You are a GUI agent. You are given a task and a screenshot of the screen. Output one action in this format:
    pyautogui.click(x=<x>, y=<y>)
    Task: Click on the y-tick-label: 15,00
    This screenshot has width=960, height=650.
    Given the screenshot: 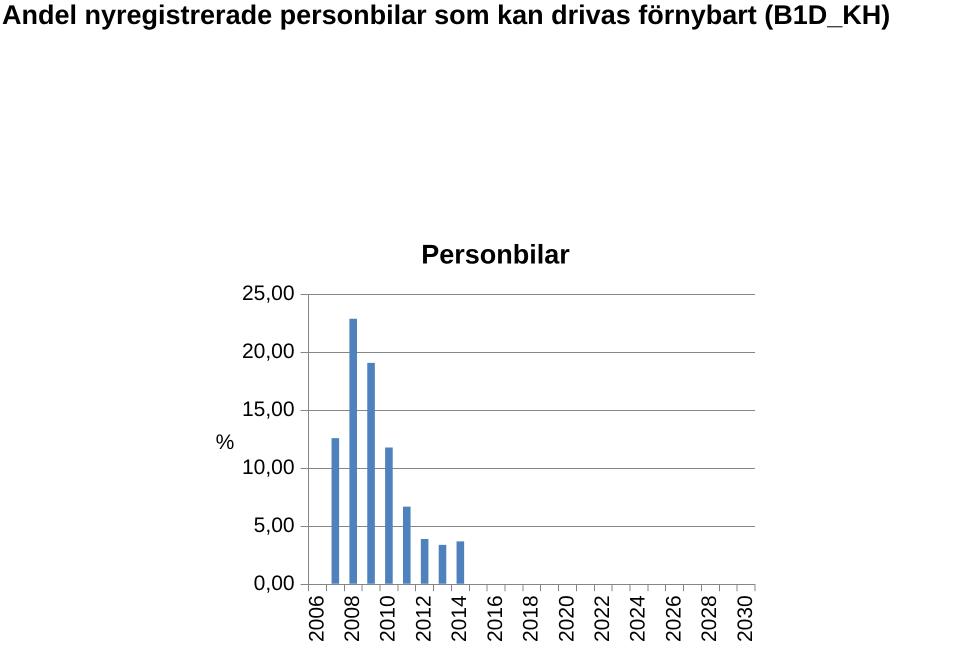 What is the action you would take?
    pyautogui.click(x=268, y=410)
    